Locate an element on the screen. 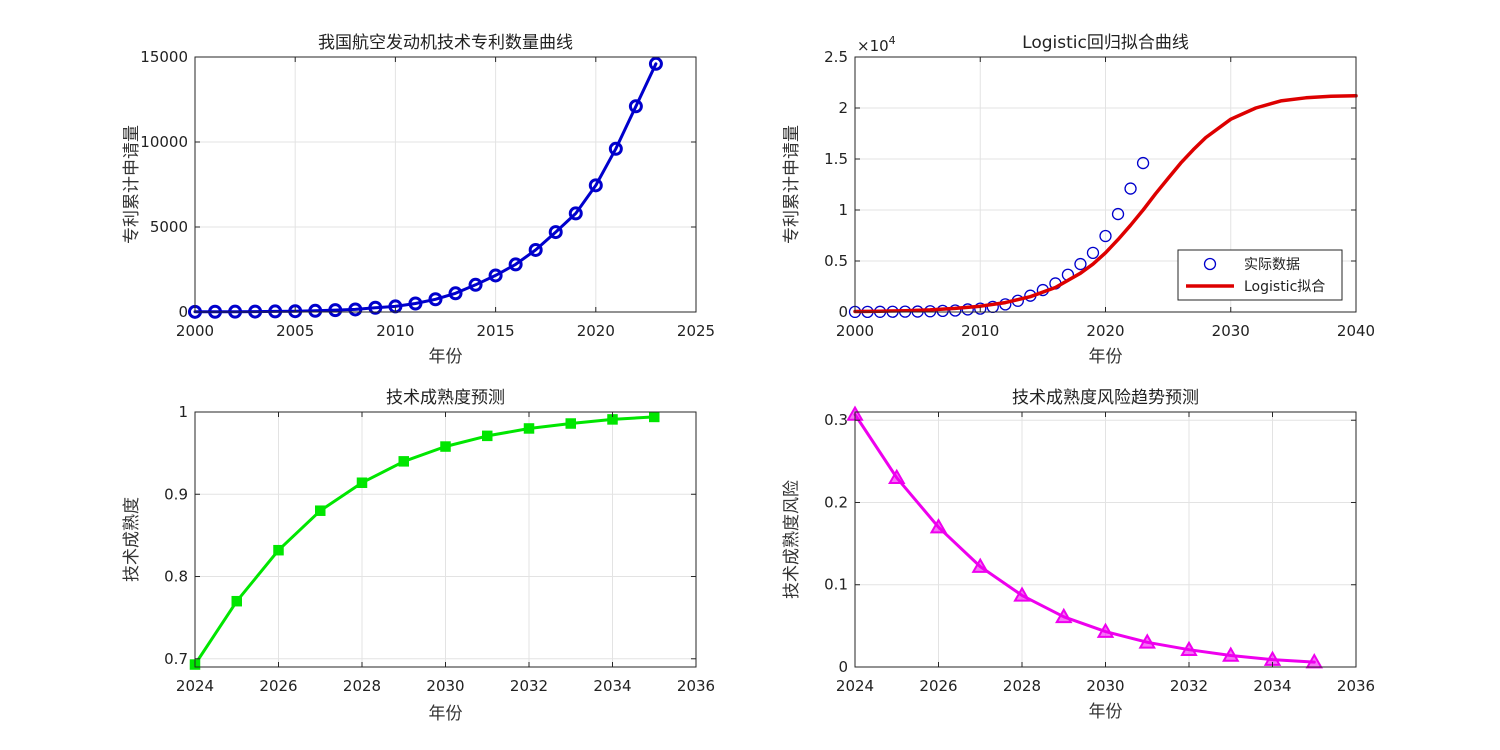  plot-area is located at coordinates (445, 184).